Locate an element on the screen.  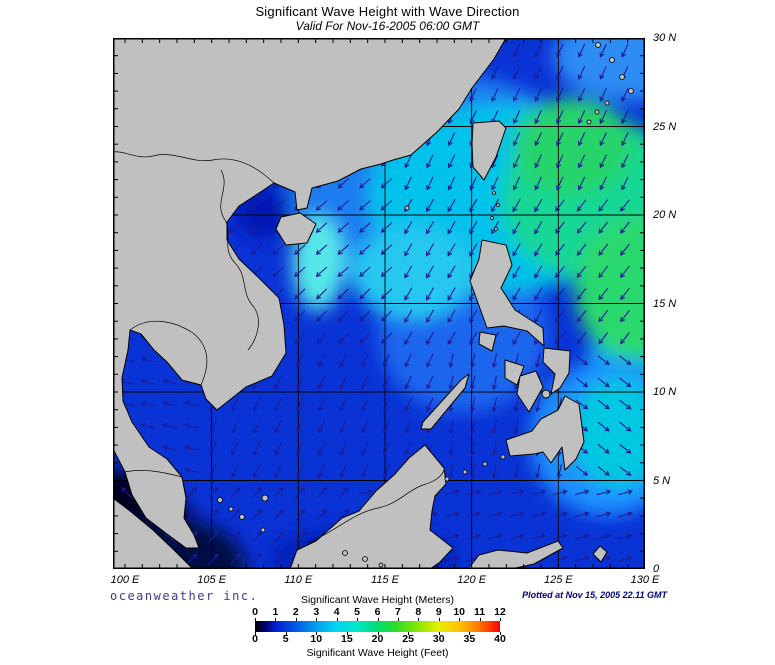
lat-label-15: 15 N is located at coordinates (665, 303).